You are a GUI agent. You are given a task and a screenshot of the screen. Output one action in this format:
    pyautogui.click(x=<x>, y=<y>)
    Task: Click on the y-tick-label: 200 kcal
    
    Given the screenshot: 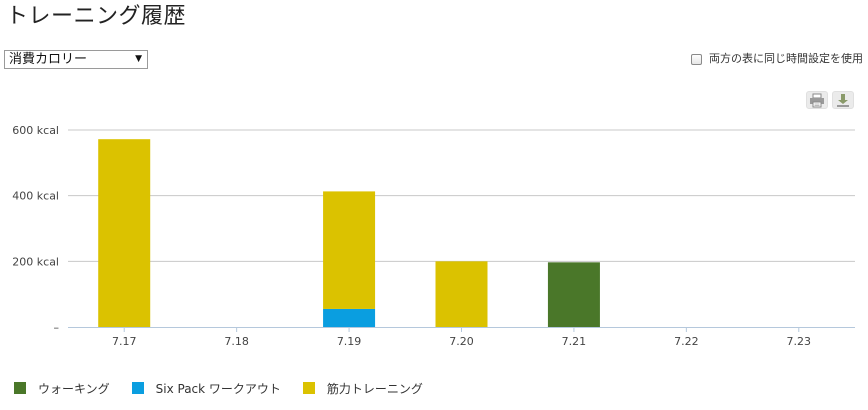 What is the action you would take?
    pyautogui.click(x=35, y=261)
    